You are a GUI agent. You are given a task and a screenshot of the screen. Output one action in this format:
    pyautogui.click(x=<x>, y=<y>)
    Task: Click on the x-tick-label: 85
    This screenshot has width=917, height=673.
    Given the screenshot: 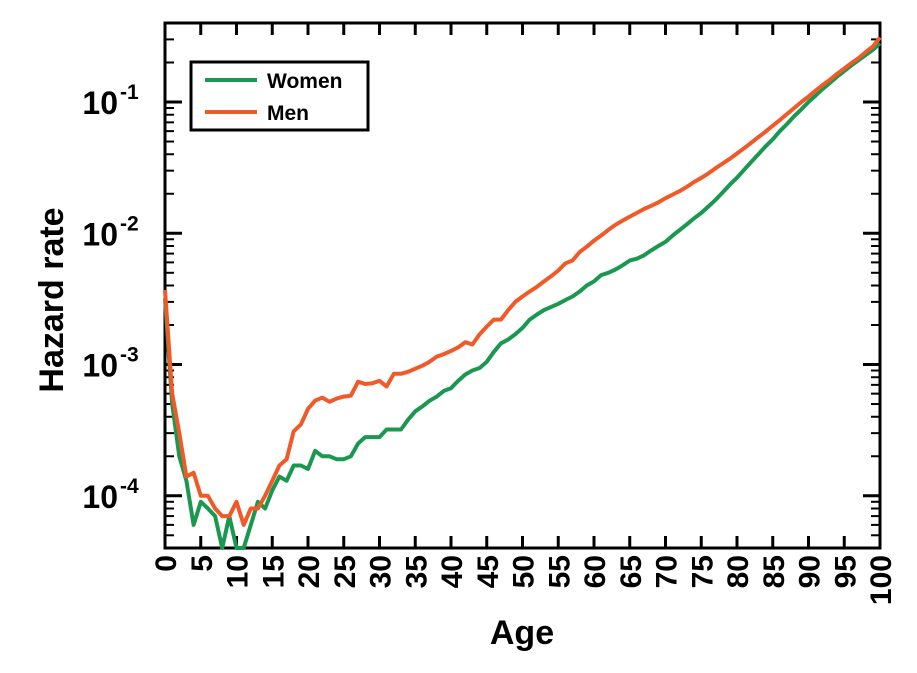 What is the action you would take?
    pyautogui.click(x=774, y=571)
    